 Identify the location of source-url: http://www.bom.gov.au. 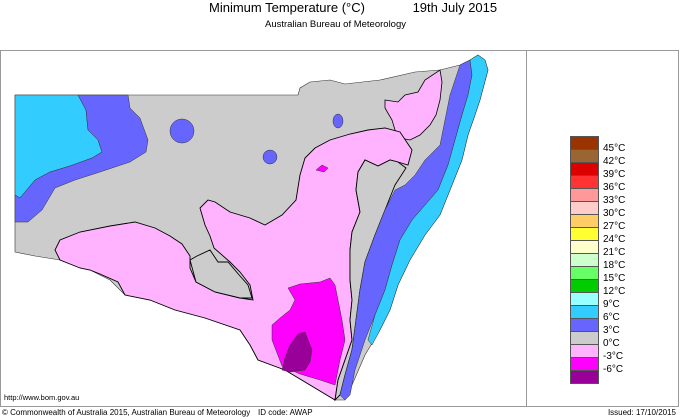
(42, 397).